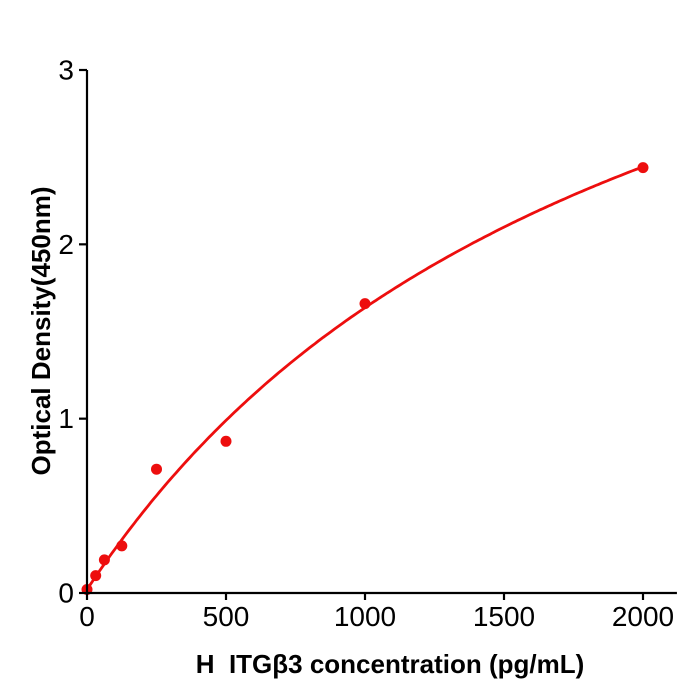 This screenshot has width=700, height=700. Describe the element at coordinates (365, 616) in the screenshot. I see `x-tick-label: 1000` at that location.